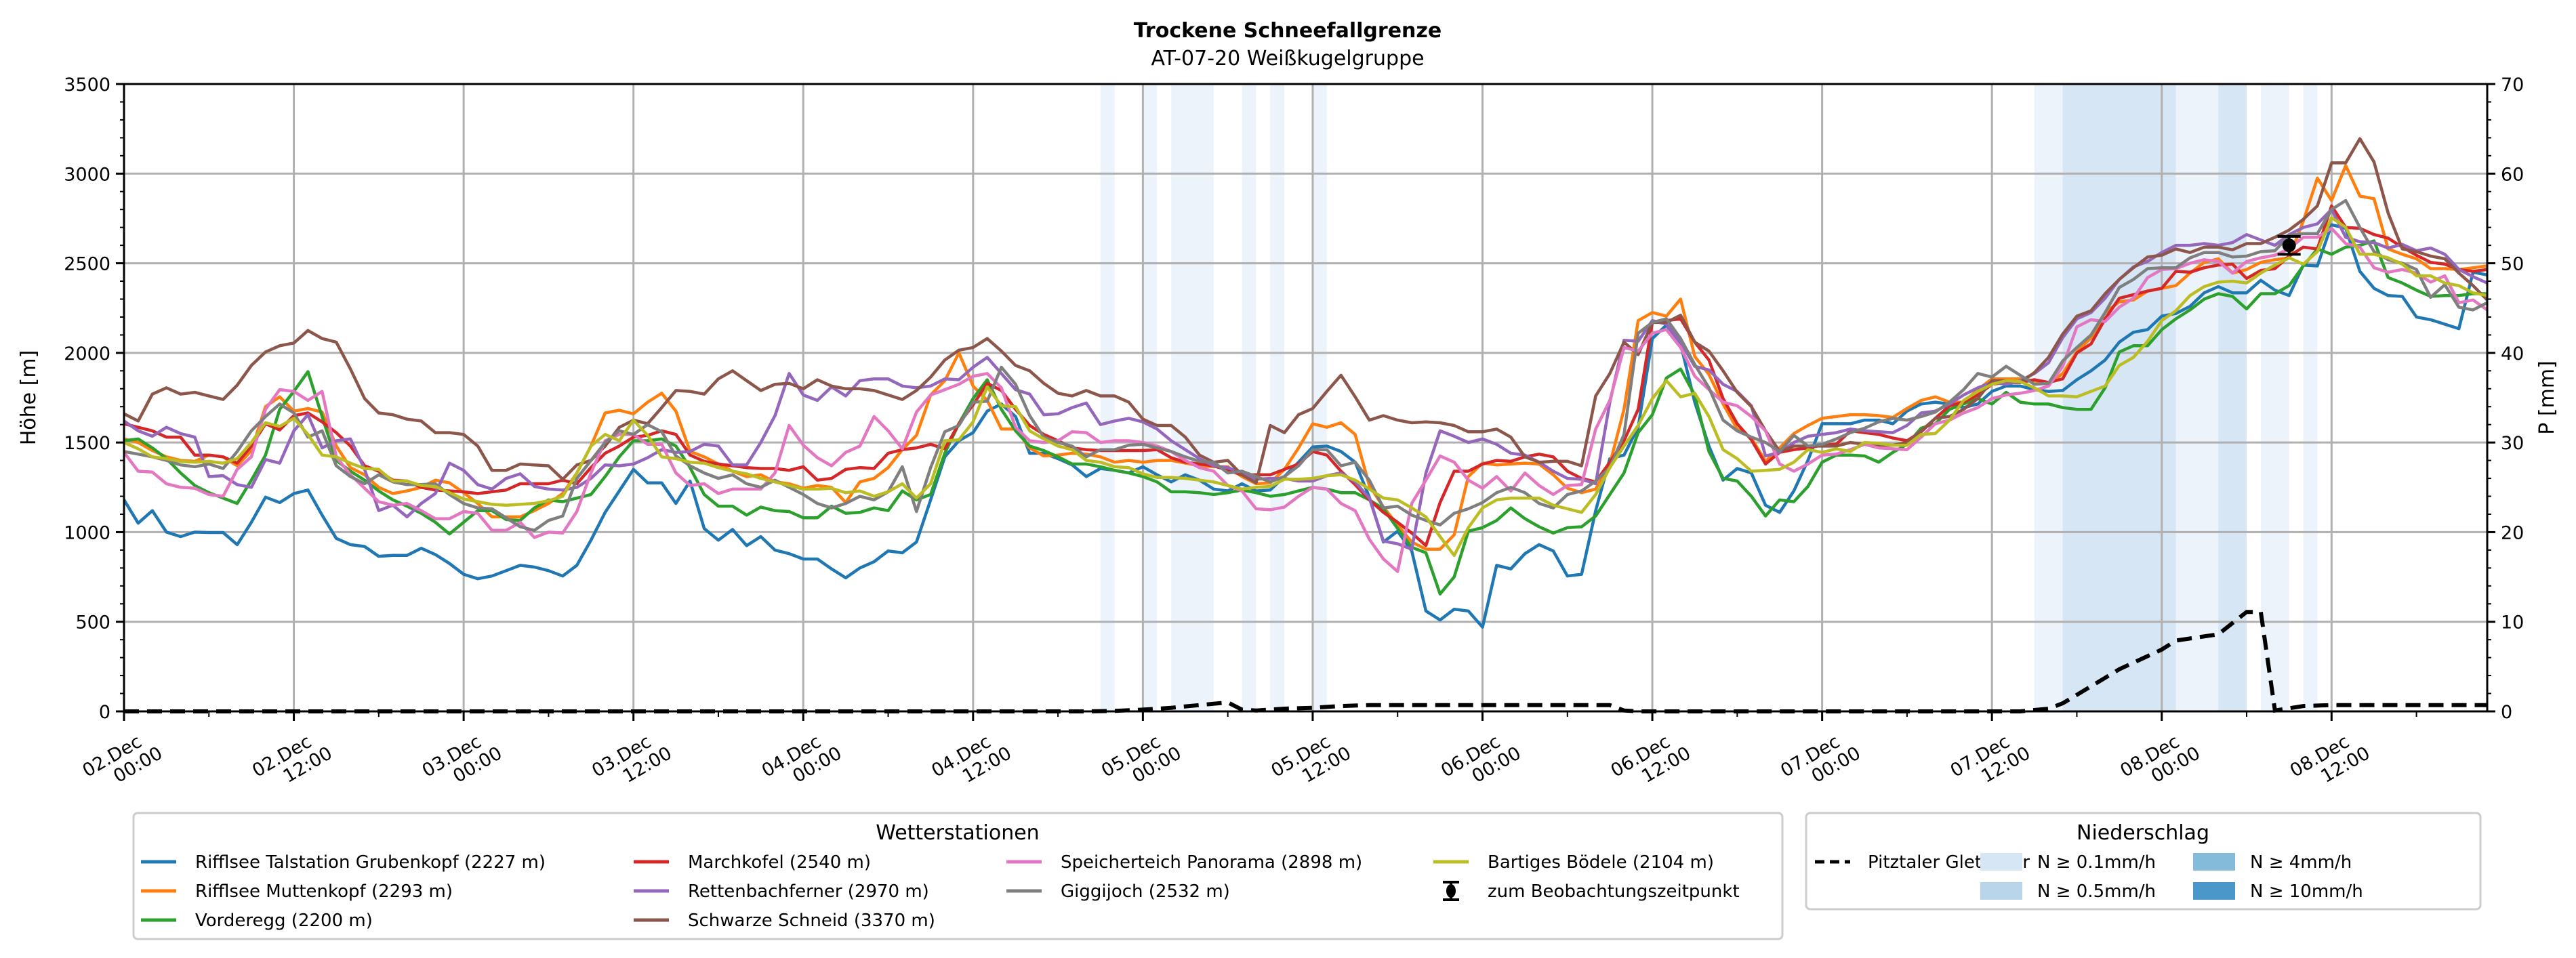 The height and width of the screenshot is (958, 2576). I want to click on precip-legend-label: N ≥ 0.1mm/h, so click(2096, 862).